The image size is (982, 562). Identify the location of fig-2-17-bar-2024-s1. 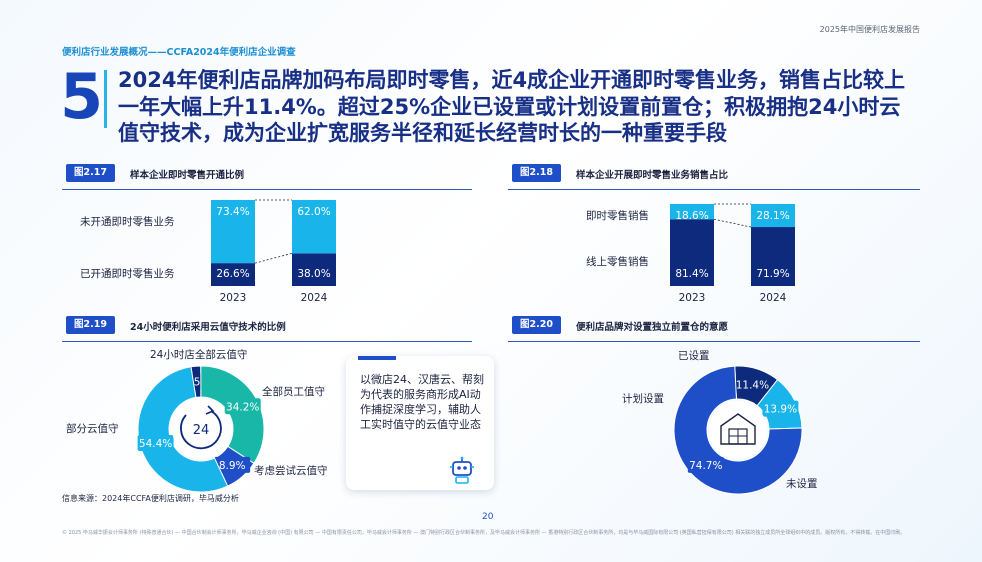
(314, 227).